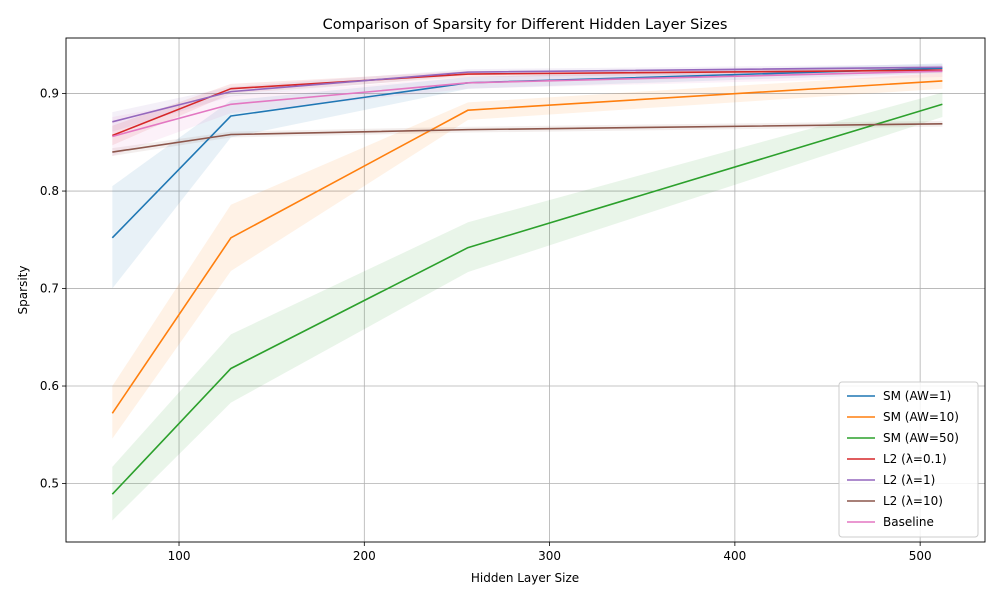  What do you see at coordinates (921, 417) in the screenshot?
I see `legend-entry: SM (AW=10)` at bounding box center [921, 417].